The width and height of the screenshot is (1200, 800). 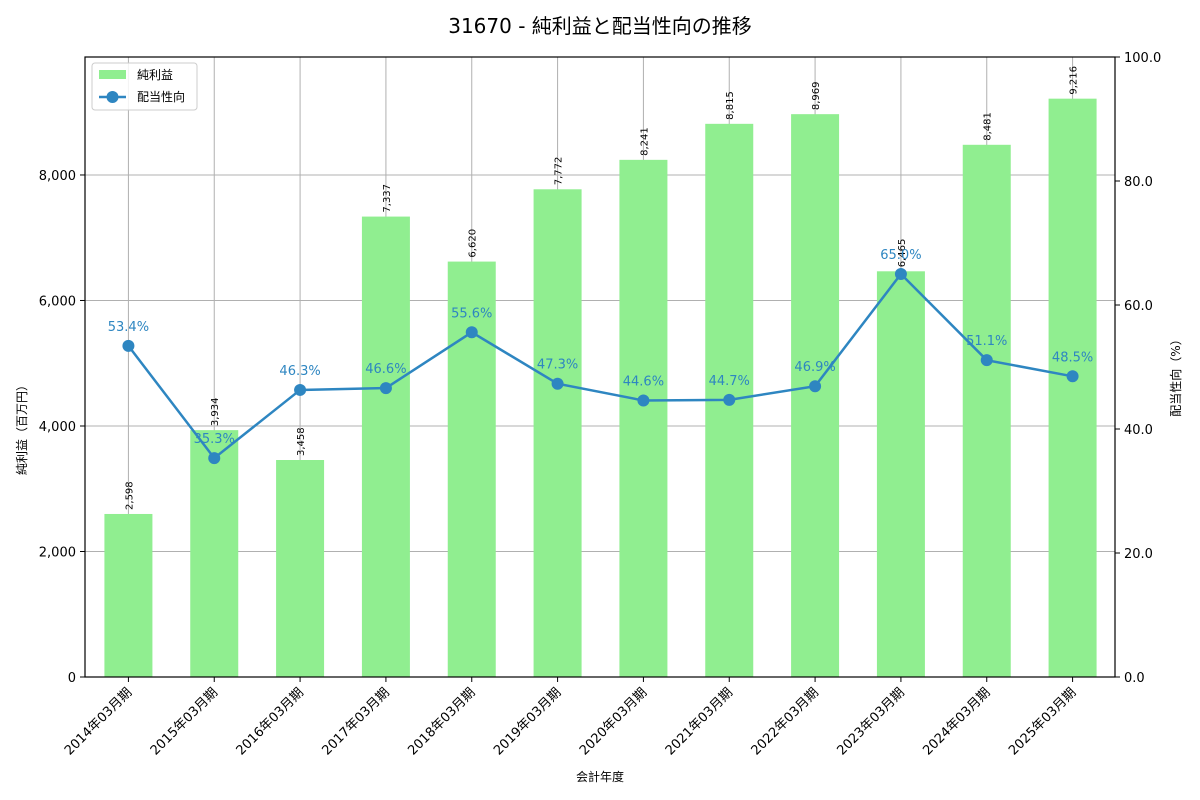 What do you see at coordinates (600, 26) in the screenshot?
I see `chart-title: 31670 - 純利益と配当性向の推移` at bounding box center [600, 26].